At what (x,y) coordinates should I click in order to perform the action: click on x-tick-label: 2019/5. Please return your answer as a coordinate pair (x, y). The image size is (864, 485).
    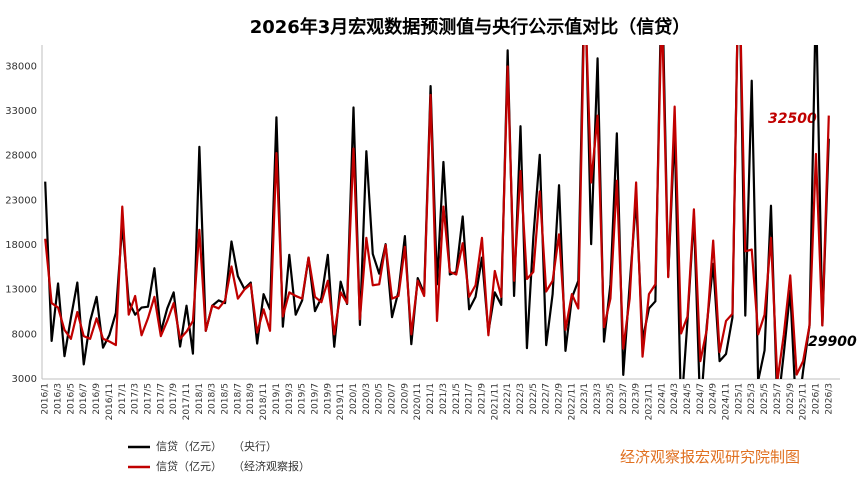
    Looking at the image, I should click on (303, 399).